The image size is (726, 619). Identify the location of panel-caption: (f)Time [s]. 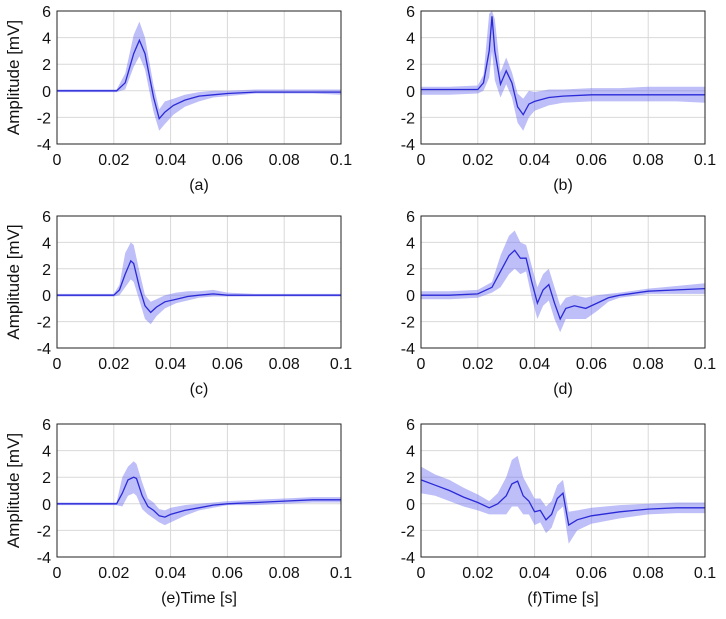
(562, 598).